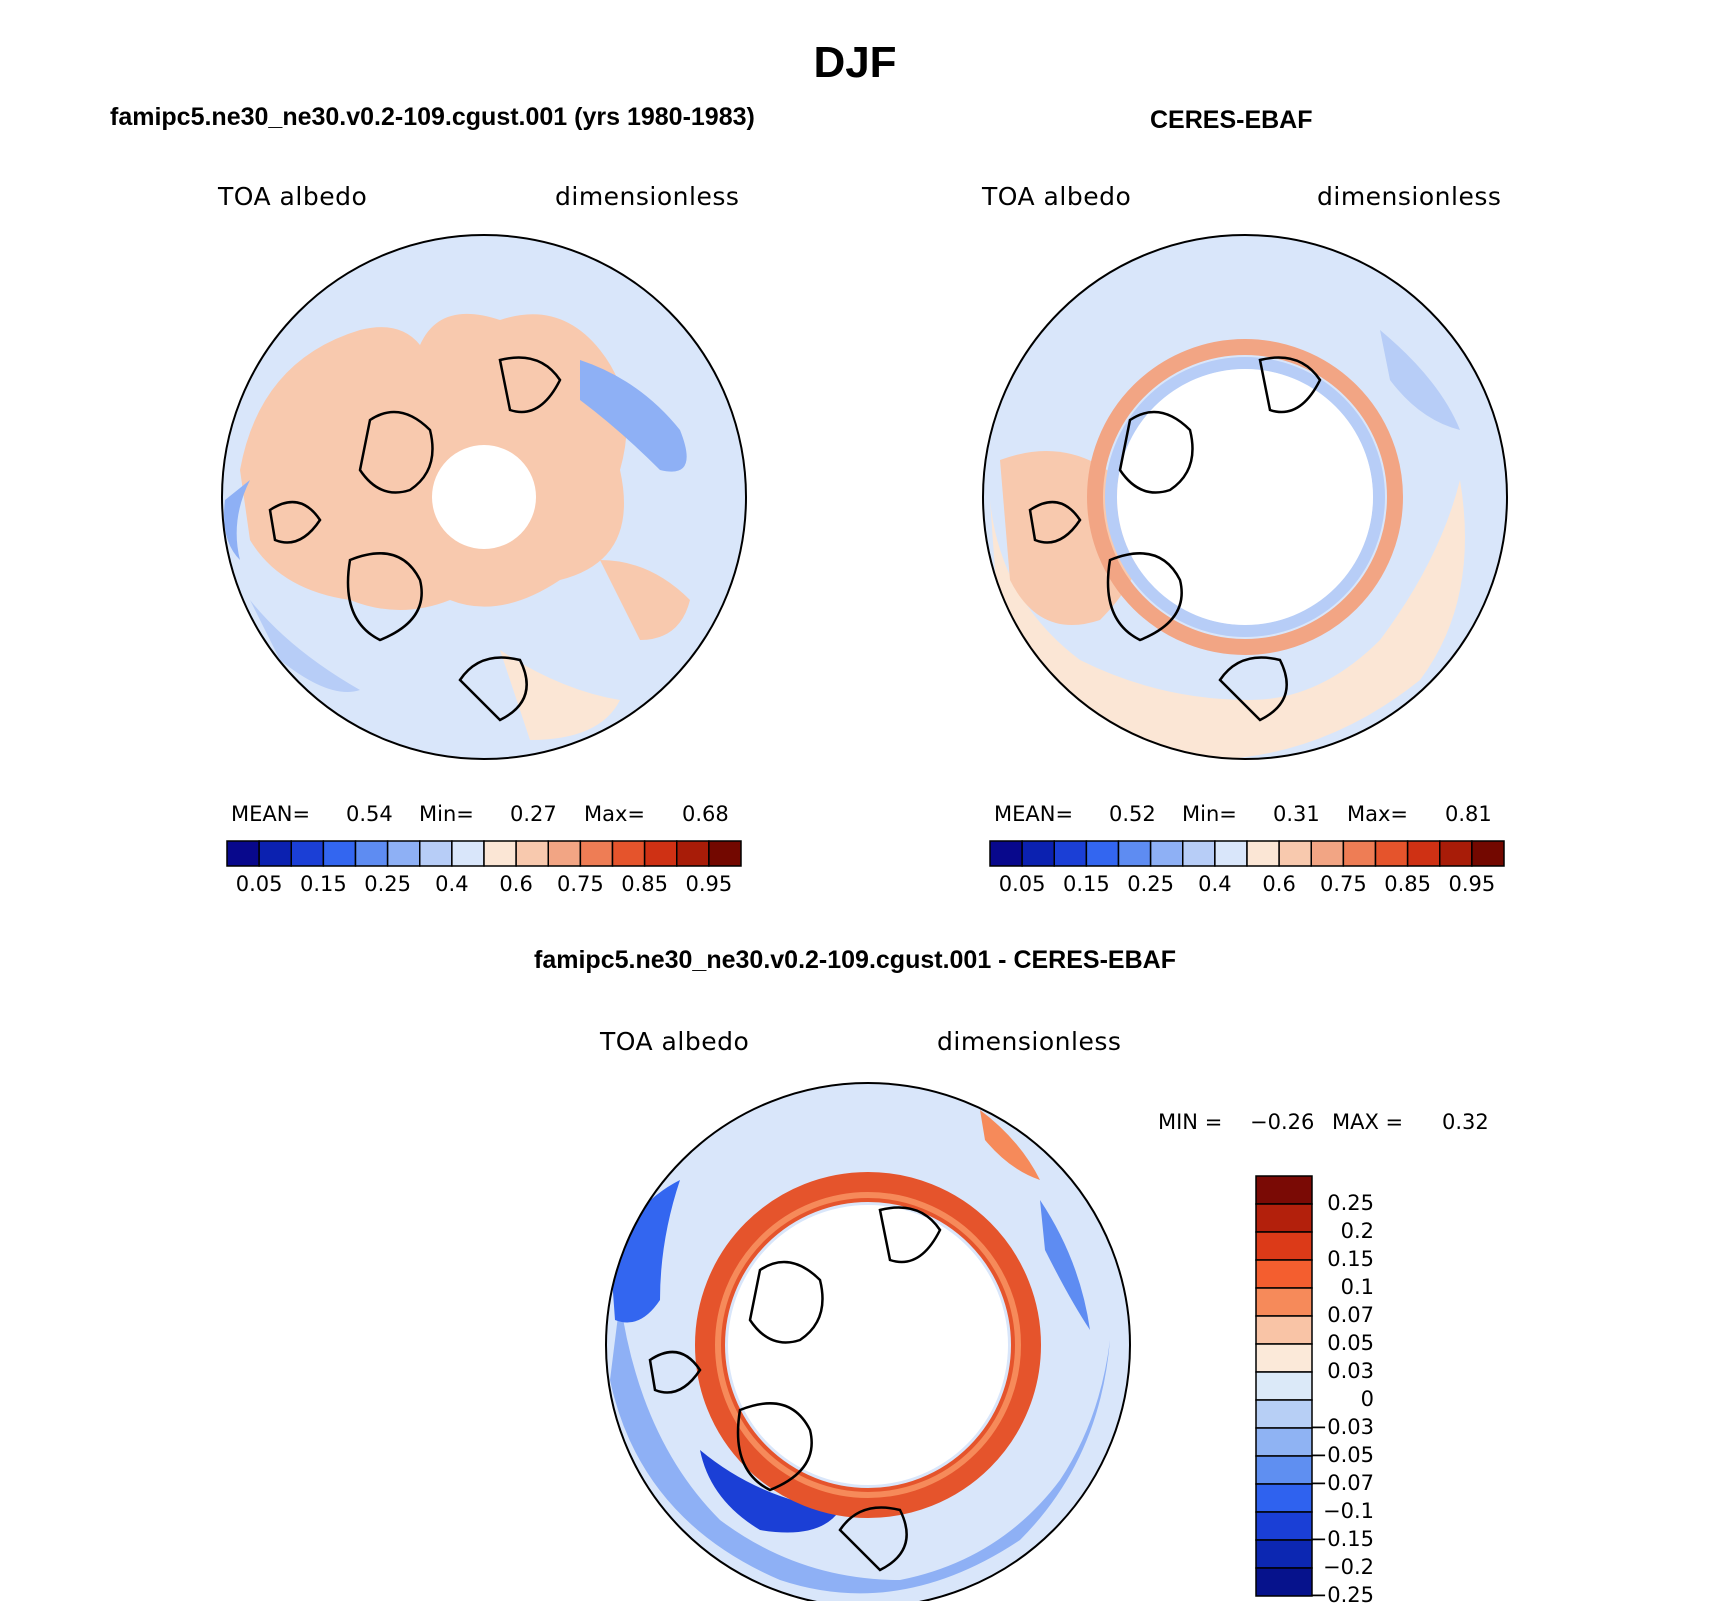 The image size is (1710, 1607). What do you see at coordinates (1348, 1511) in the screenshot?
I see `colorbar-difference-tick-label: −0.1` at bounding box center [1348, 1511].